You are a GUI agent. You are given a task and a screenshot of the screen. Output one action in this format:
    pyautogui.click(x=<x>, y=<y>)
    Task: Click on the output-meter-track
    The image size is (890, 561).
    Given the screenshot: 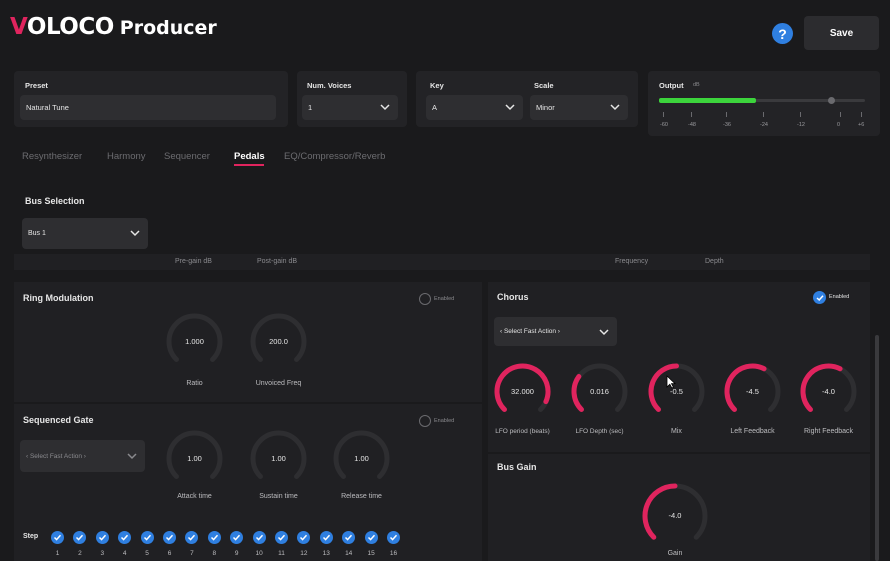 What is the action you would take?
    pyautogui.click(x=762, y=100)
    